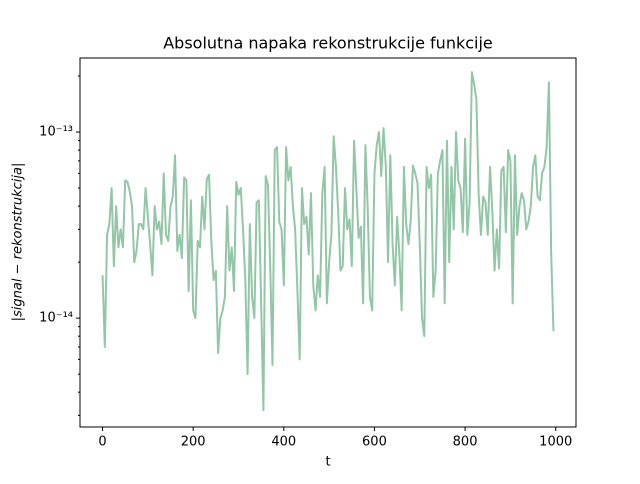 Image resolution: width=640 pixels, height=484 pixels. What do you see at coordinates (193, 442) in the screenshot?
I see `x-tick-label: 200` at bounding box center [193, 442].